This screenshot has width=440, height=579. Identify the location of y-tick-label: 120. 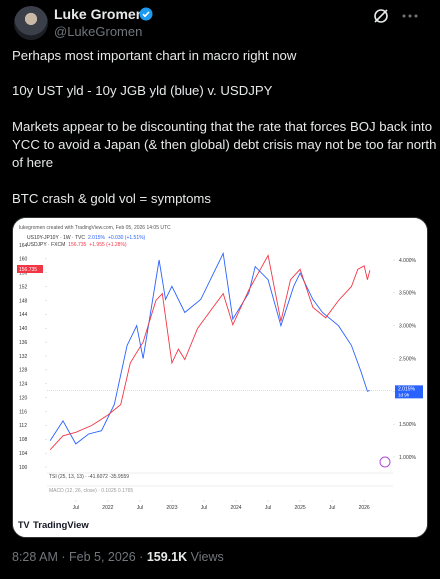
(23, 398).